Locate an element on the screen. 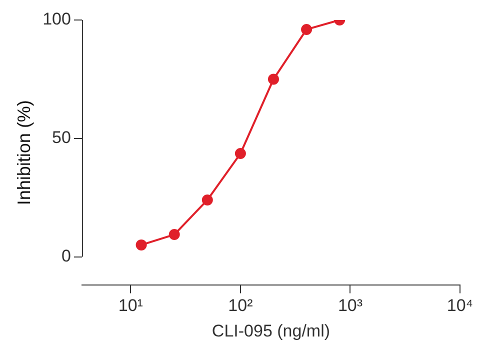 This screenshot has width=500, height=351. x-tick-label: 10⁴ is located at coordinates (460, 306).